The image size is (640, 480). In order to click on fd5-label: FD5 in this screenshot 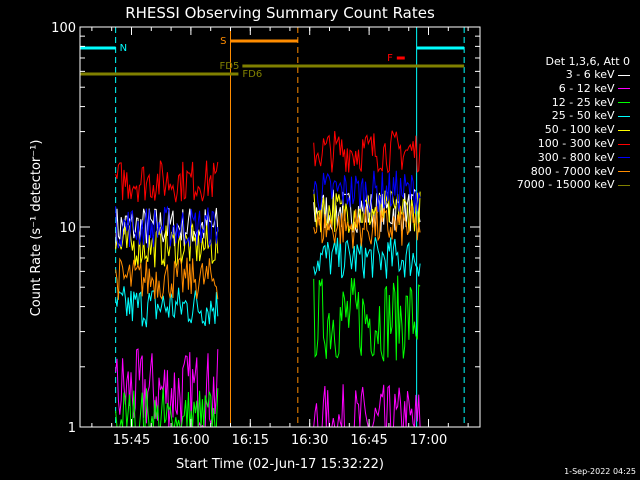, I will do `click(230, 66)`.